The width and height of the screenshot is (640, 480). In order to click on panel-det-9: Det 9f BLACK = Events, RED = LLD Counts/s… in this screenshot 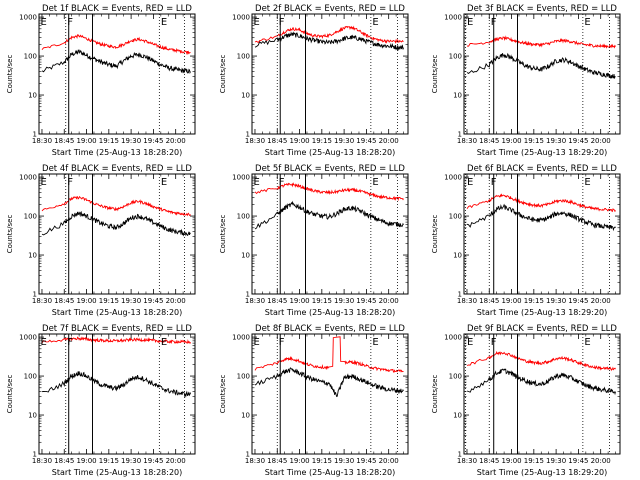, I will do `click(526, 400)`.